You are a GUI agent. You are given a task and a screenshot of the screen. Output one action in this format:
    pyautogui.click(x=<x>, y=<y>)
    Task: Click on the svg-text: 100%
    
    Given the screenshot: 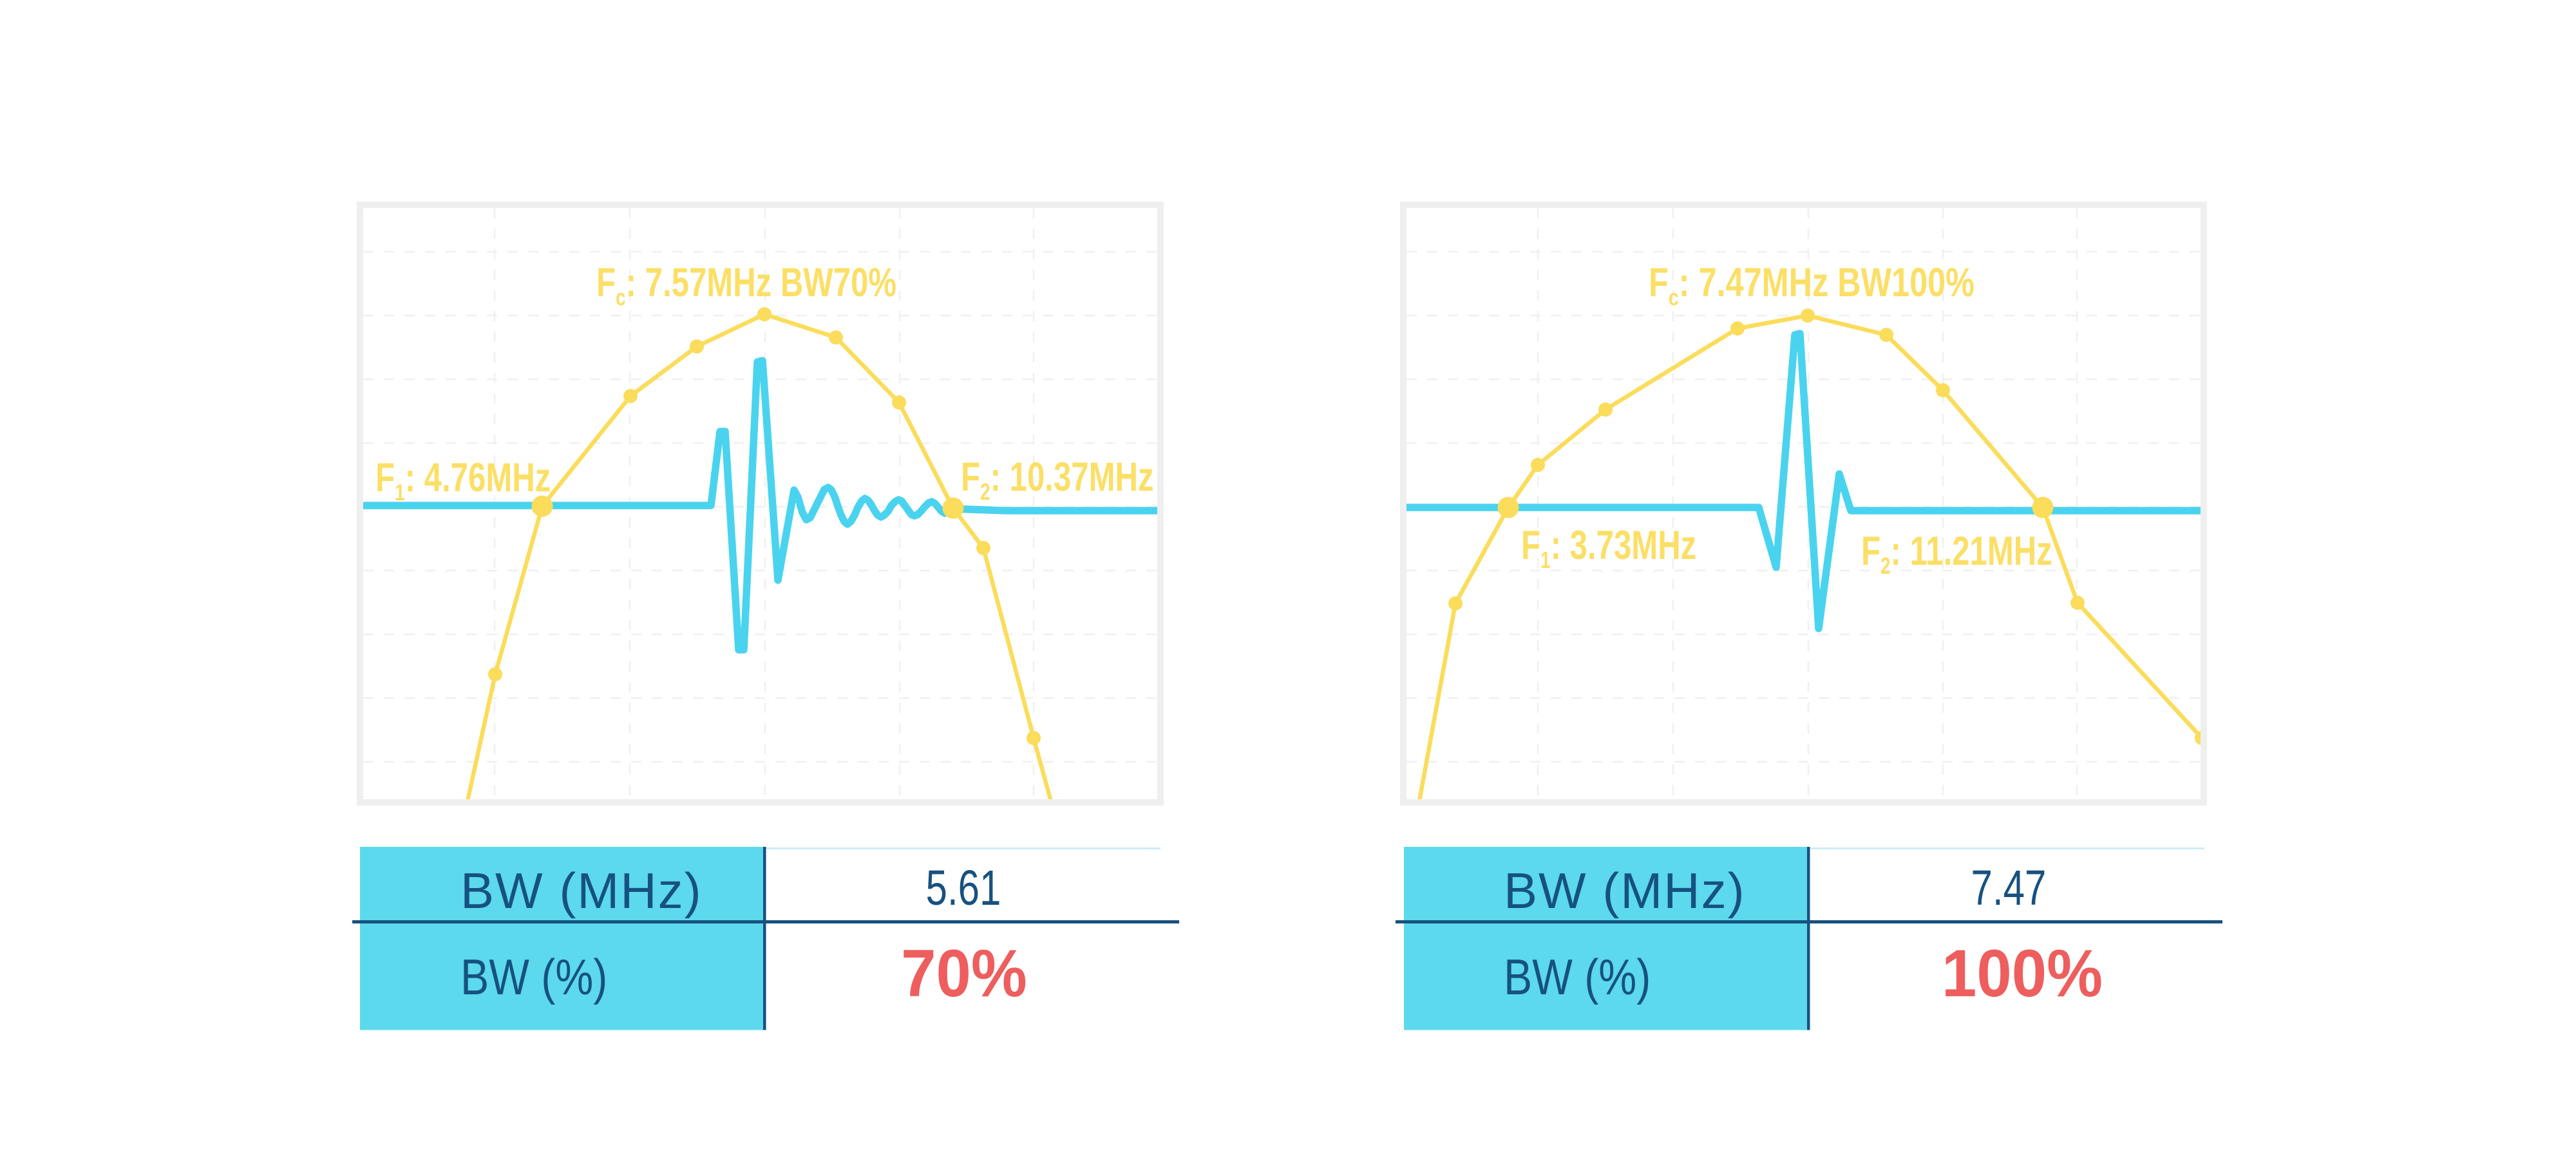 What is the action you would take?
    pyautogui.click(x=2022, y=973)
    